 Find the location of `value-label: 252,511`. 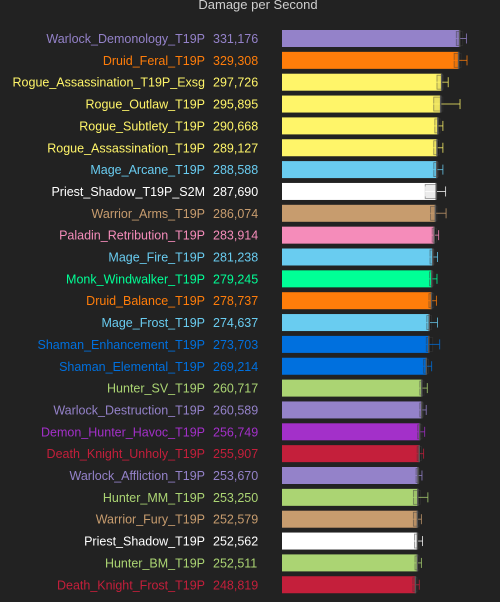

value-label: 252,511 is located at coordinates (235, 563).